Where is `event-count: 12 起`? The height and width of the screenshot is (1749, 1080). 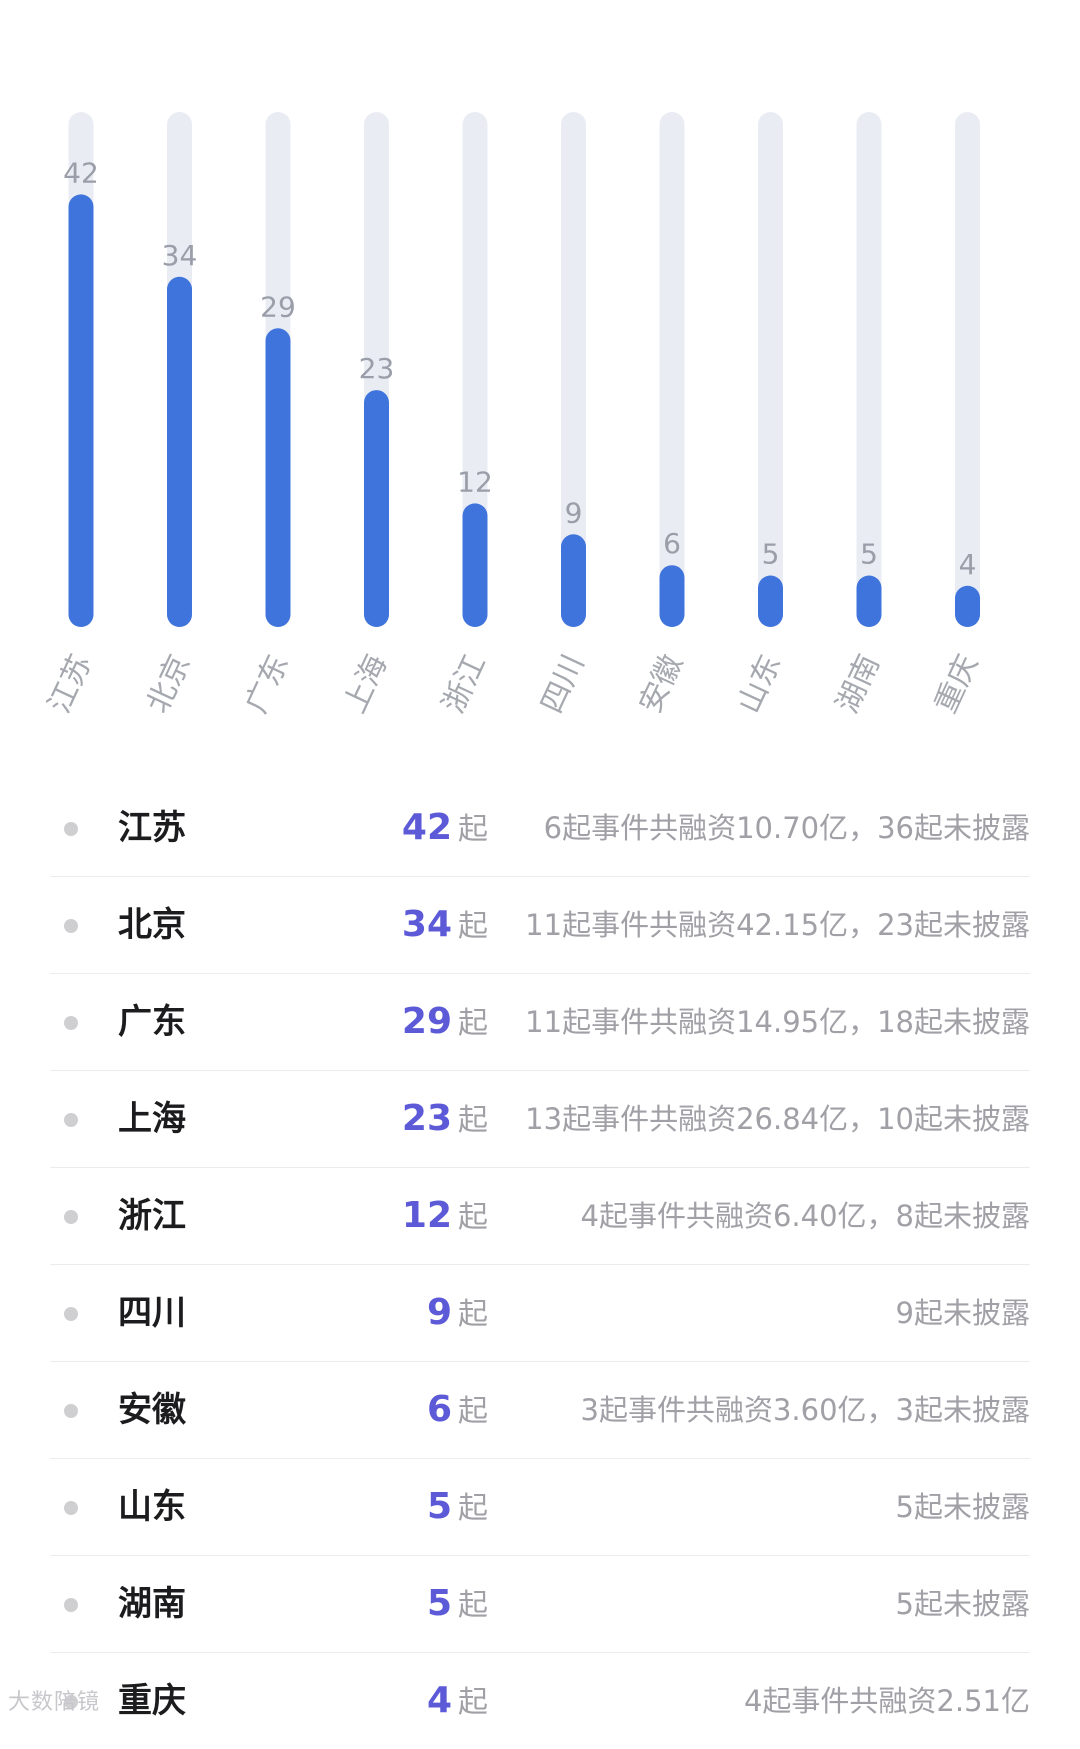 event-count: 12 起 is located at coordinates (384, 1219).